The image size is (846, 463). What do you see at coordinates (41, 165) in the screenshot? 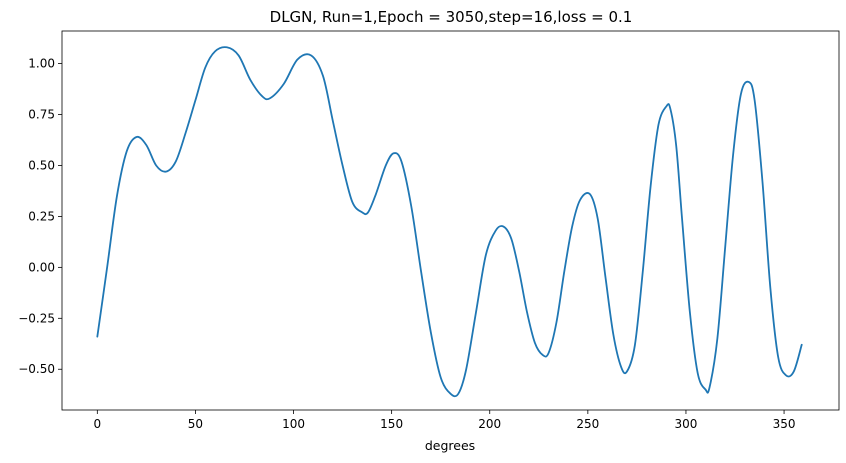
I see `y-tick-label: 0.50` at bounding box center [41, 165].